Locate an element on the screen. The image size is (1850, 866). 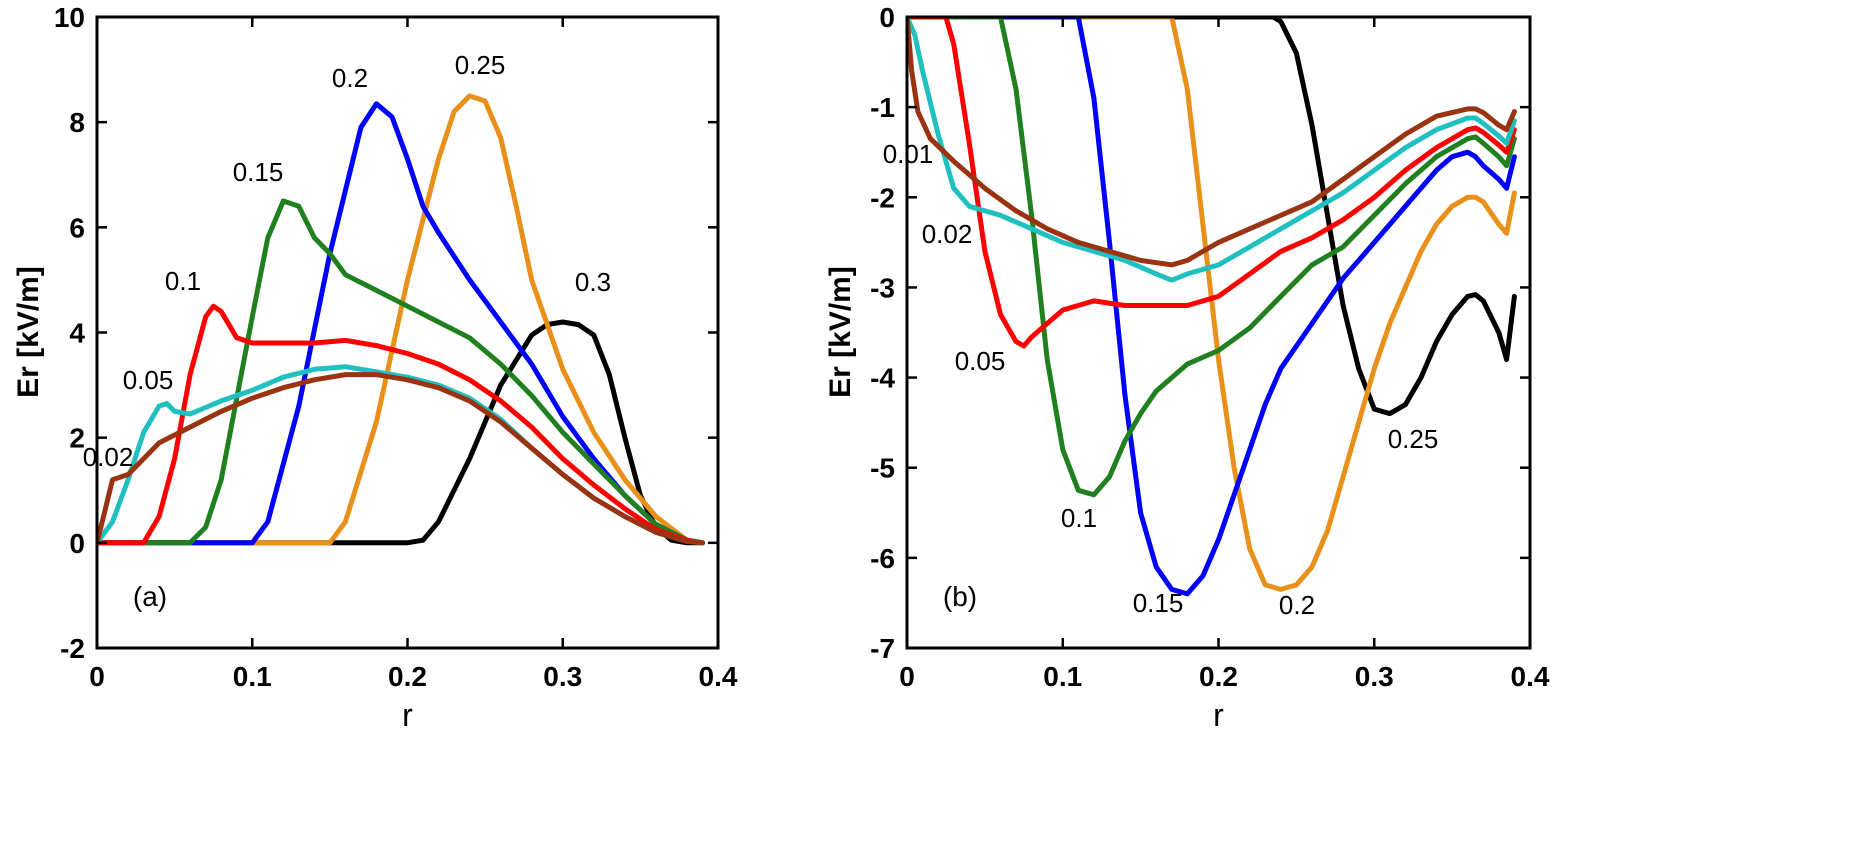
panel-label: (b) is located at coordinates (960, 596).